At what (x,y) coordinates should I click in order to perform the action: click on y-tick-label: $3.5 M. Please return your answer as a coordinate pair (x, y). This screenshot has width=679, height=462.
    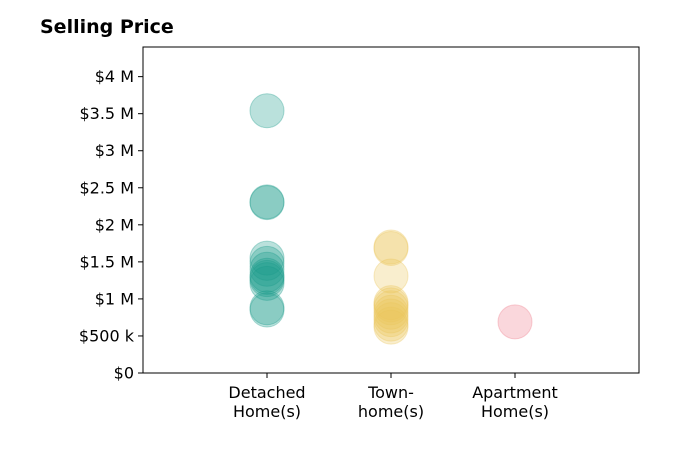
    Looking at the image, I should click on (106, 113).